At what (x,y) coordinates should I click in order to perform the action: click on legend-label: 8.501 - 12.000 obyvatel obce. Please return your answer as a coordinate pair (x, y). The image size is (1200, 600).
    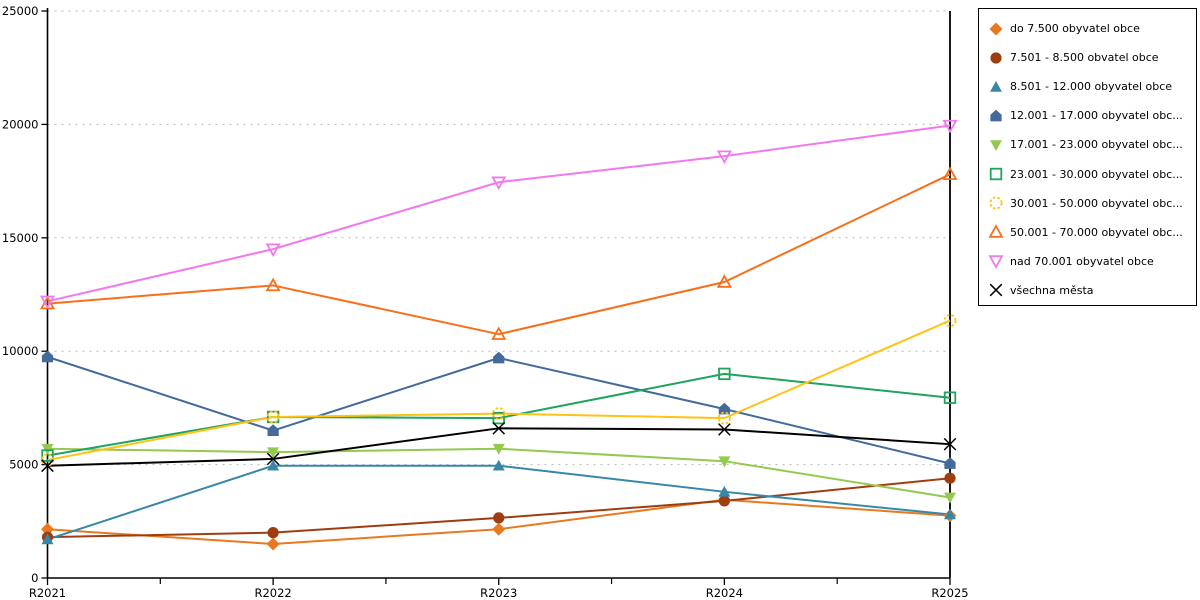
    Looking at the image, I should click on (1091, 87).